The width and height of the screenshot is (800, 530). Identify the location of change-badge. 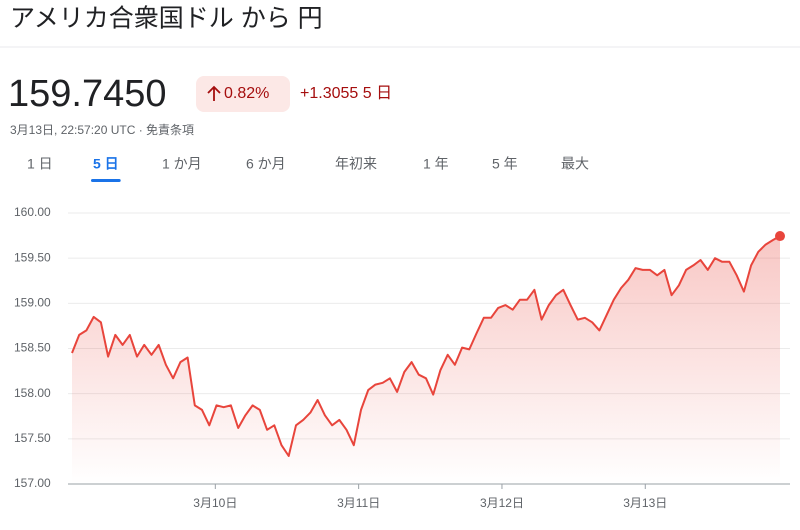
(243, 94).